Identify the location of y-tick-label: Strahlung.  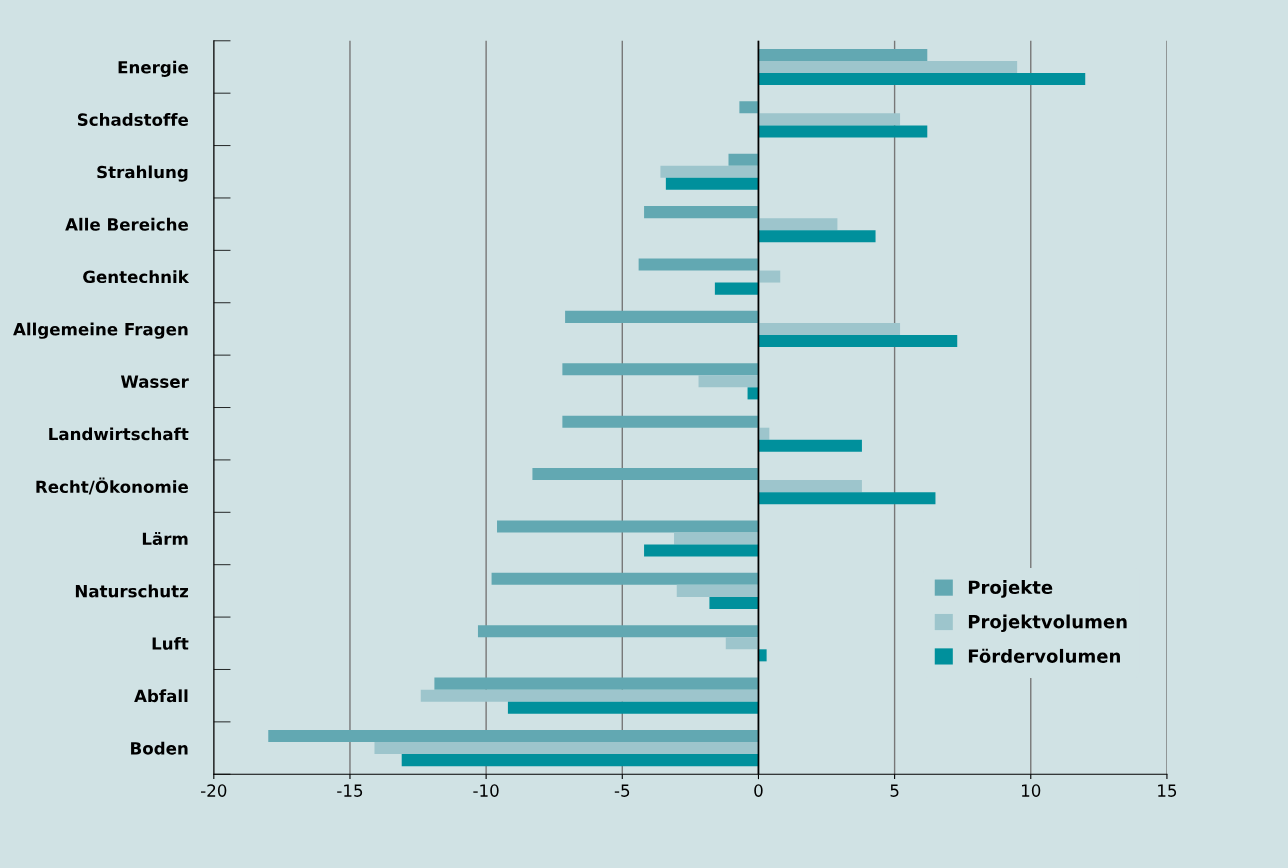
(142, 173).